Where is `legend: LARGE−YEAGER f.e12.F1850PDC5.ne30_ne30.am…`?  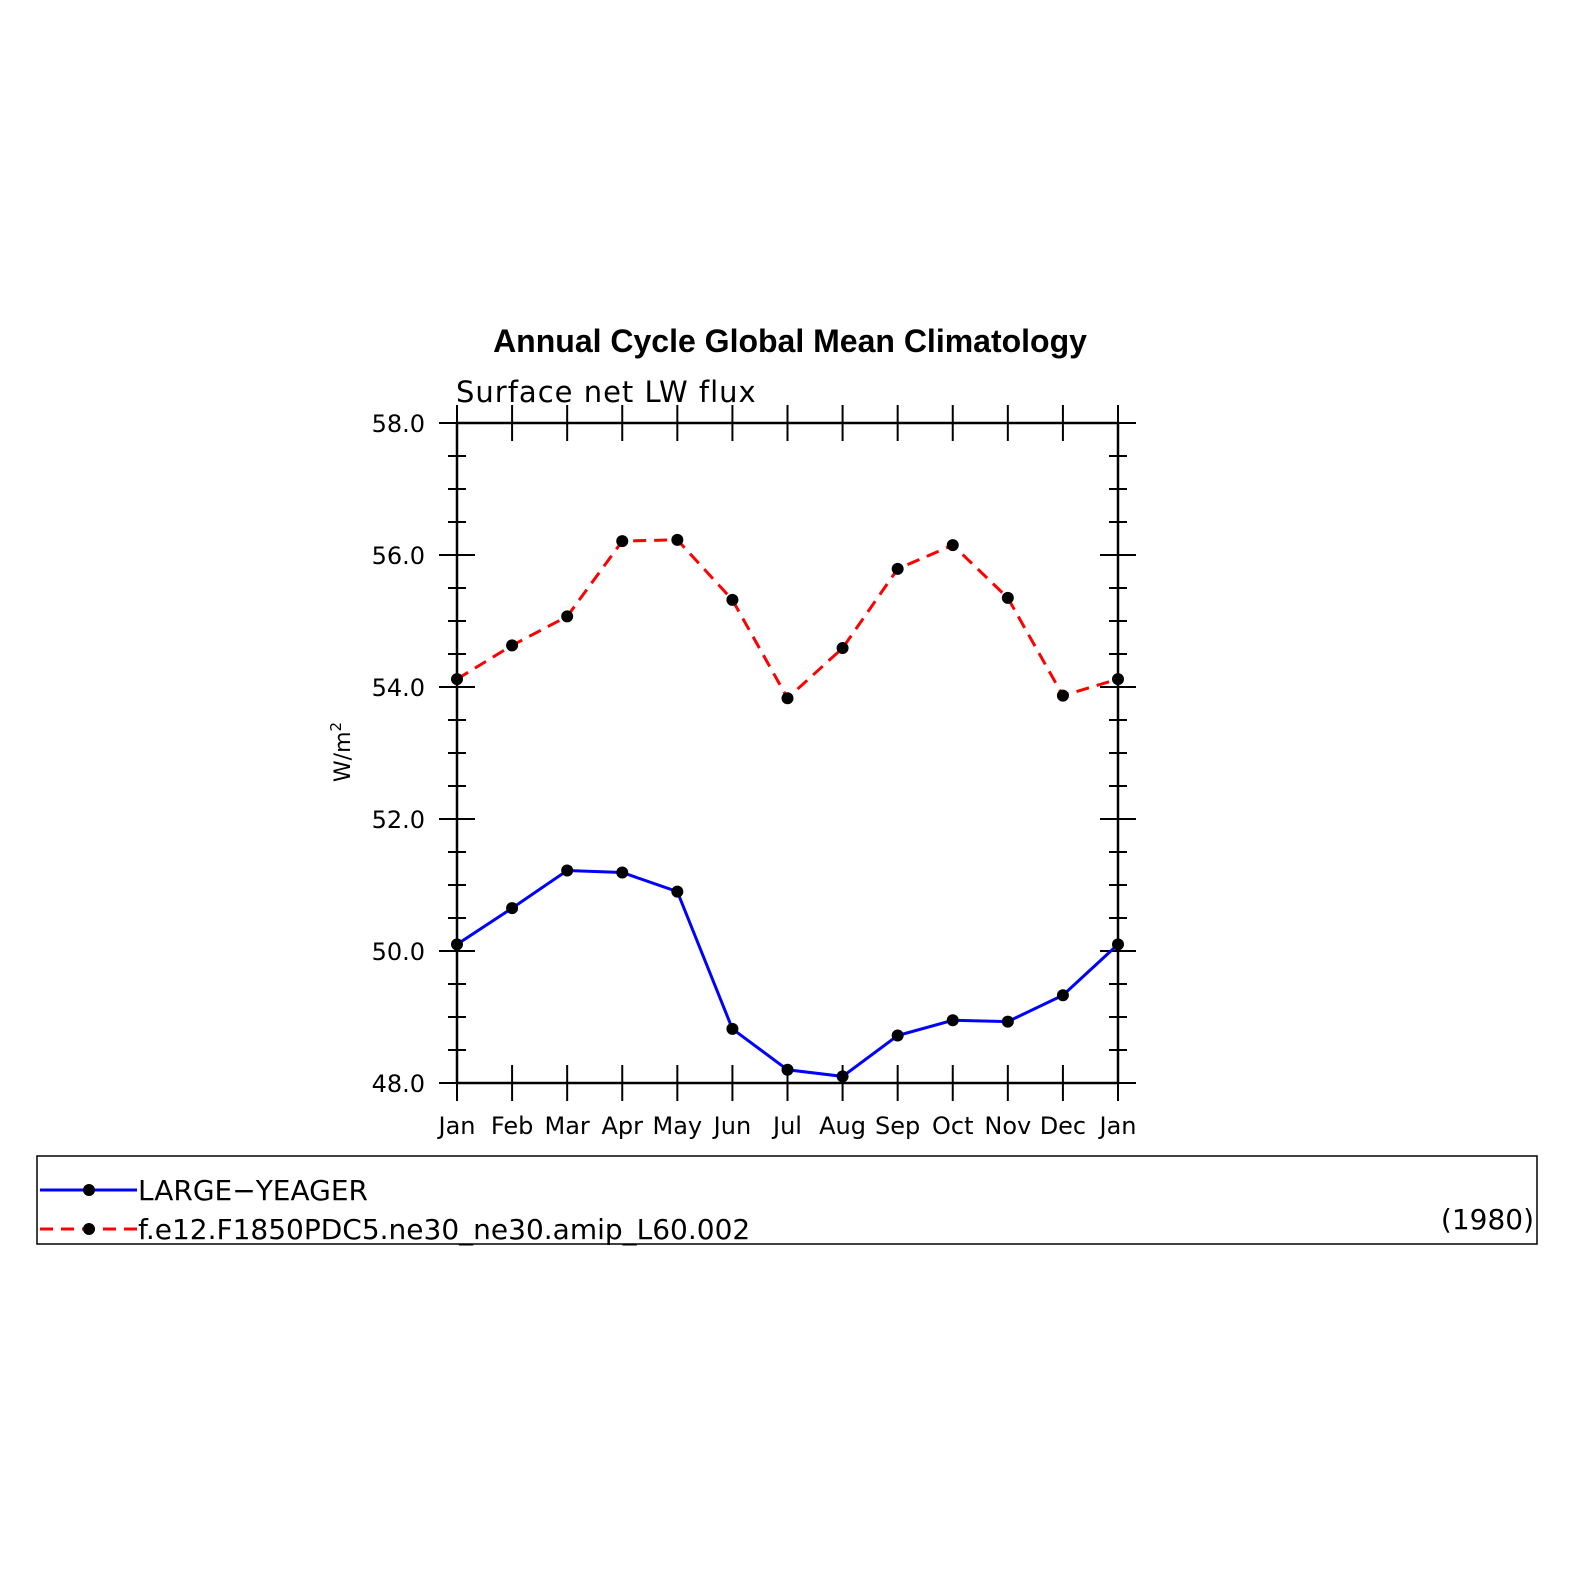
legend: LARGE−YEAGER f.e12.F1850PDC5.ne30_ne30.am… is located at coordinates (787, 1200).